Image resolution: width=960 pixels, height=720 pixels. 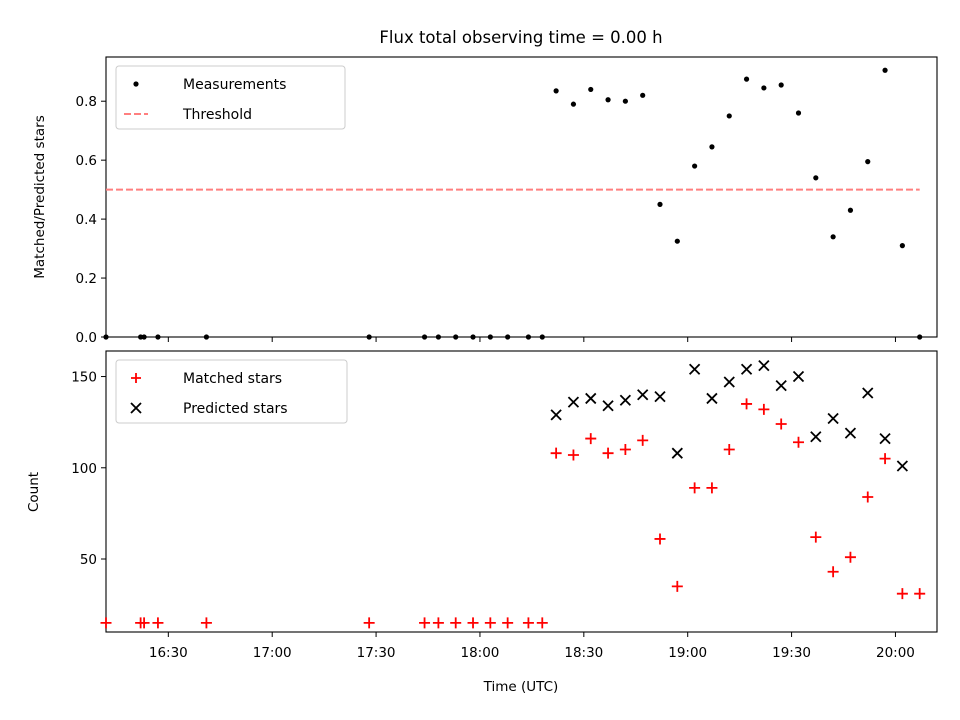 What do you see at coordinates (86, 279) in the screenshot?
I see `top-y-tick-label: 0.2` at bounding box center [86, 279].